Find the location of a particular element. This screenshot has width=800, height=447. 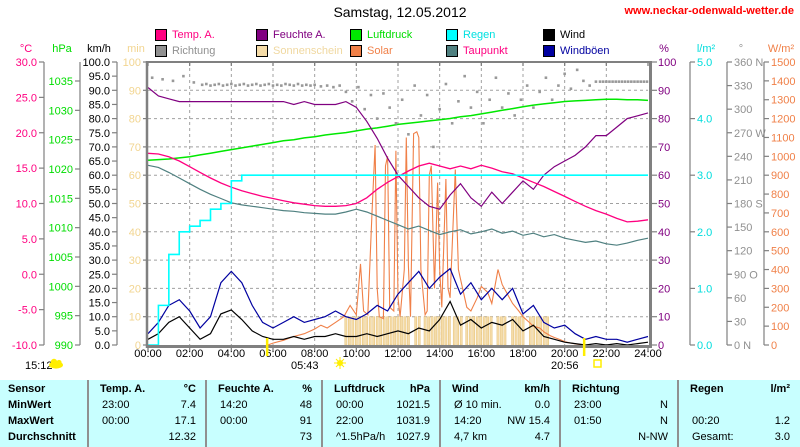

table-cell-value: 48 is located at coordinates (305, 405).